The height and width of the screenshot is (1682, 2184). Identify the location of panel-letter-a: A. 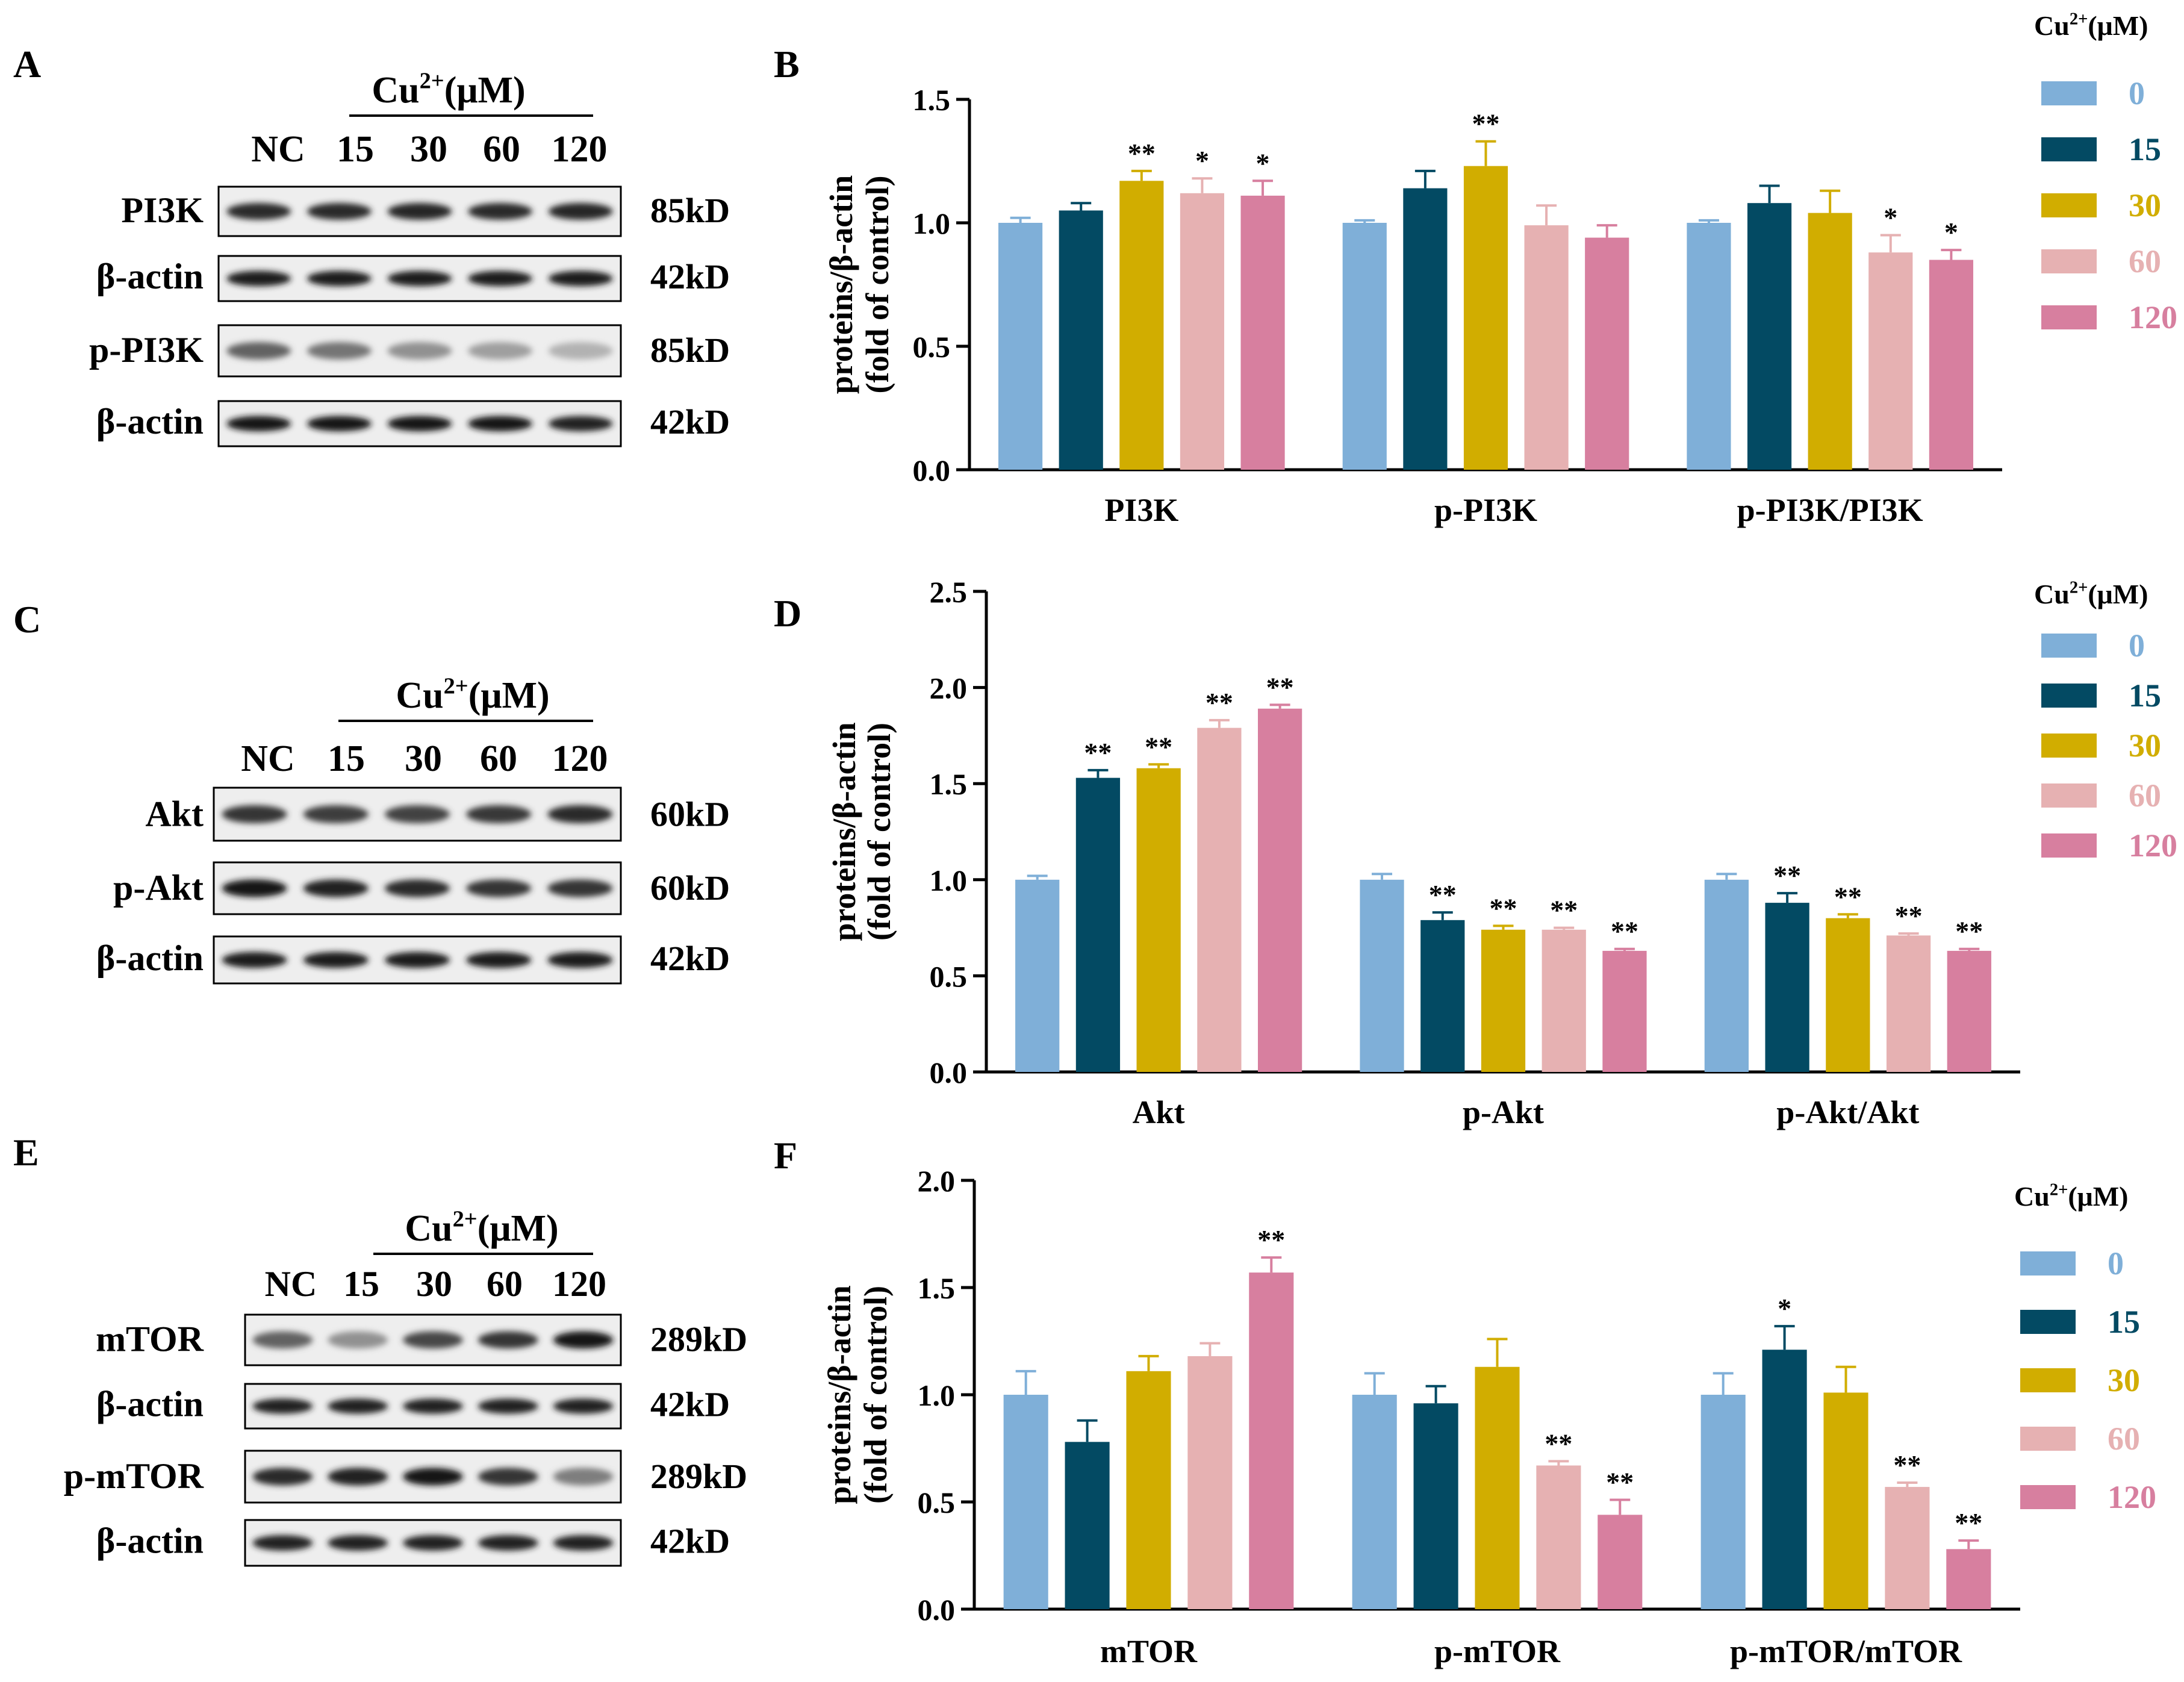
(27, 64).